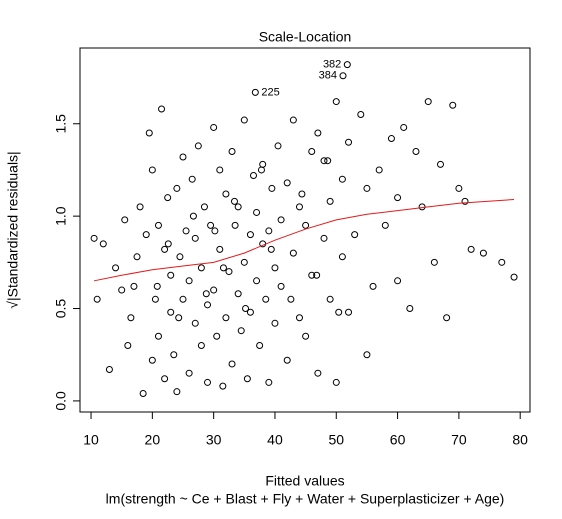  Describe the element at coordinates (91, 440) in the screenshot. I see `x-tick-label: 10` at that location.